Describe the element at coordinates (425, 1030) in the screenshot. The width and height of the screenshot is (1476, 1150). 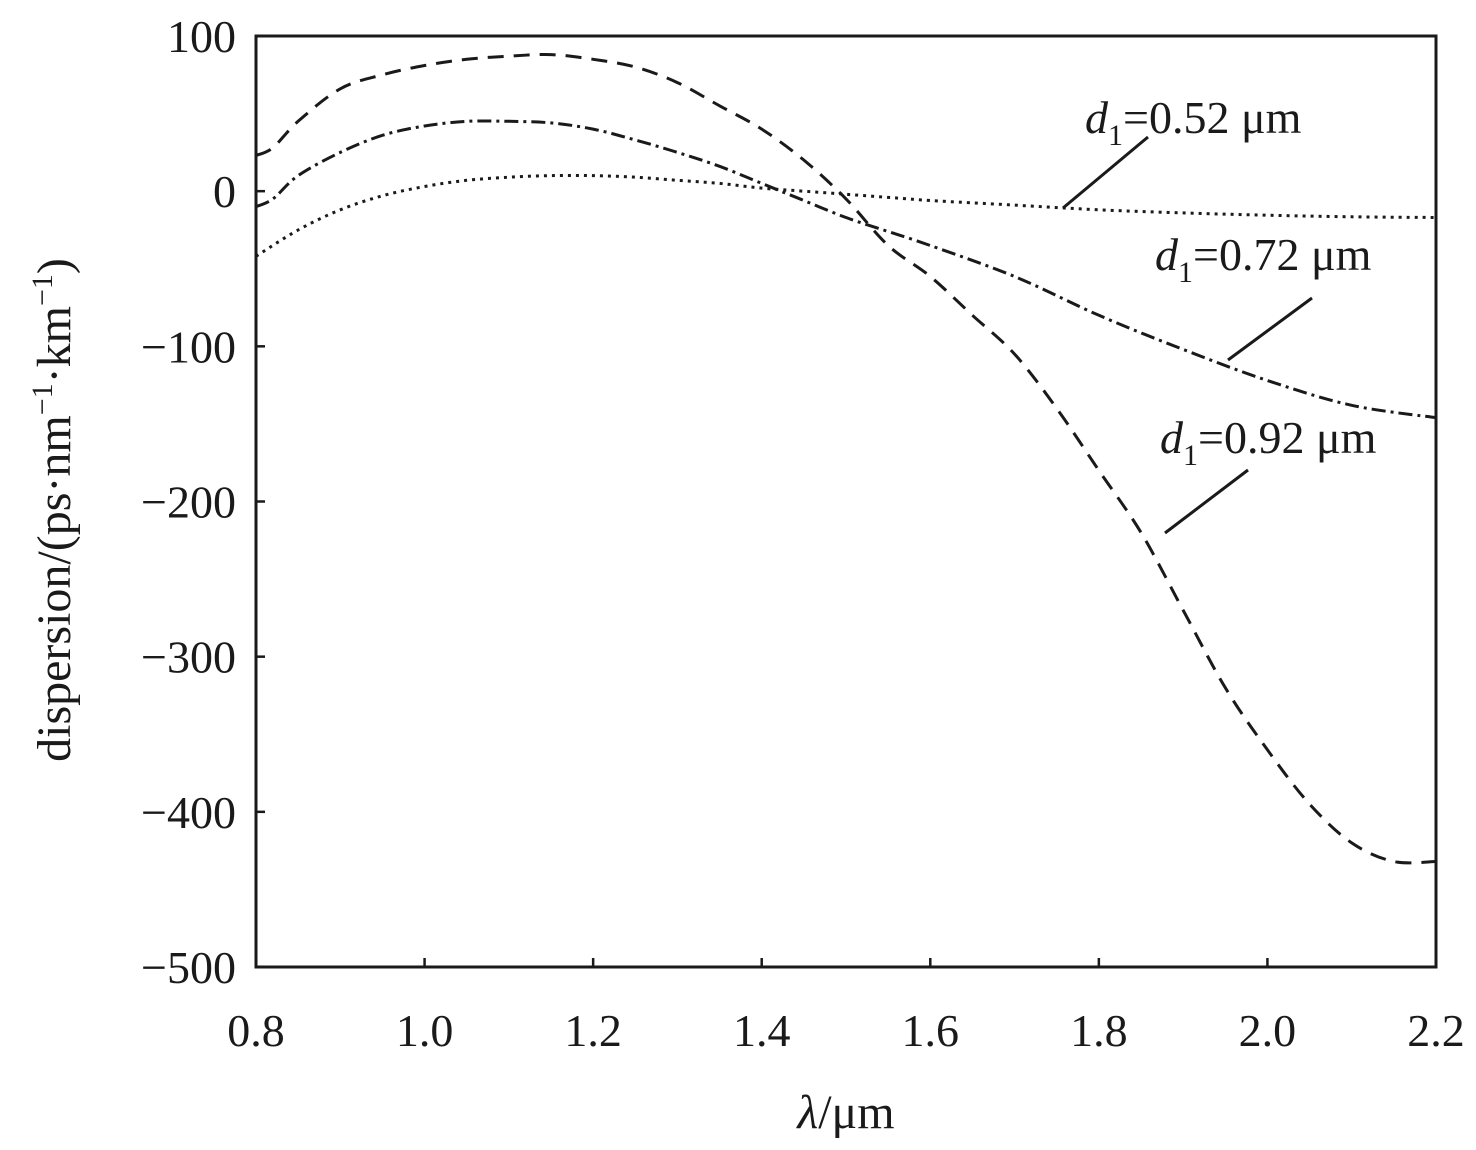
I see `x-tick-label: 1.0` at that location.